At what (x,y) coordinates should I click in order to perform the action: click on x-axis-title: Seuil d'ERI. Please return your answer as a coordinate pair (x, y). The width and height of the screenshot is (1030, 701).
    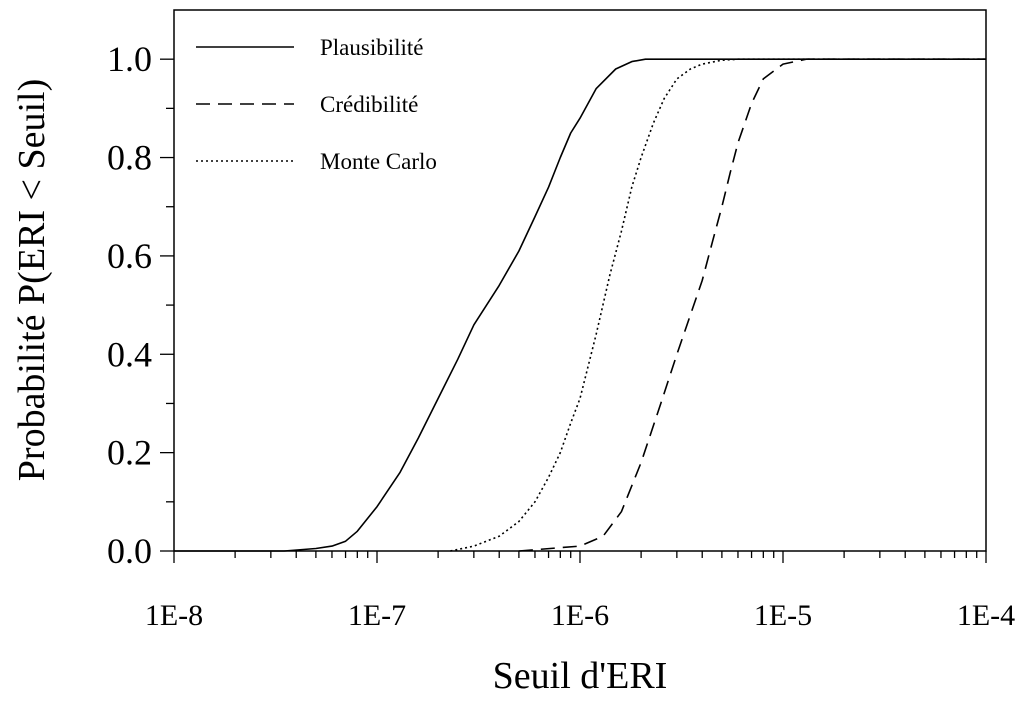
    Looking at the image, I should click on (580, 676).